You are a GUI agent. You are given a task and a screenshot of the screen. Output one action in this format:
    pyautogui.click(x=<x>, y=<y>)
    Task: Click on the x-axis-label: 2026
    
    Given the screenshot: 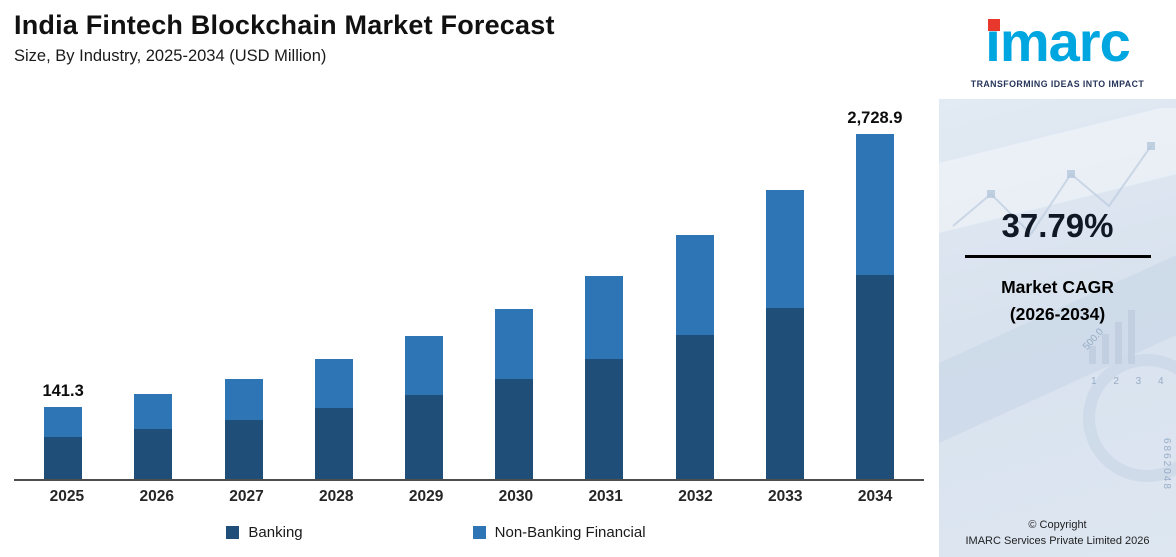 What is the action you would take?
    pyautogui.click(x=156, y=496)
    